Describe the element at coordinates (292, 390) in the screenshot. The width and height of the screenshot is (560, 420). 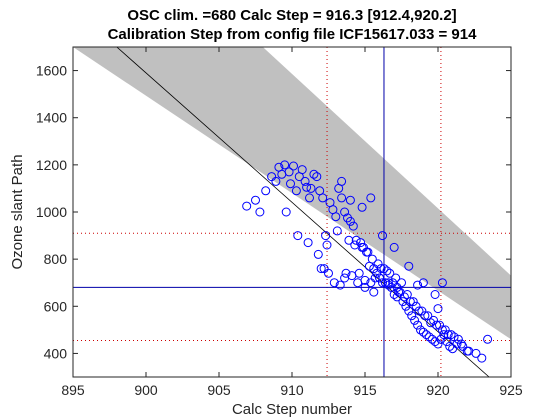
I see `x-tick-label: 910` at that location.